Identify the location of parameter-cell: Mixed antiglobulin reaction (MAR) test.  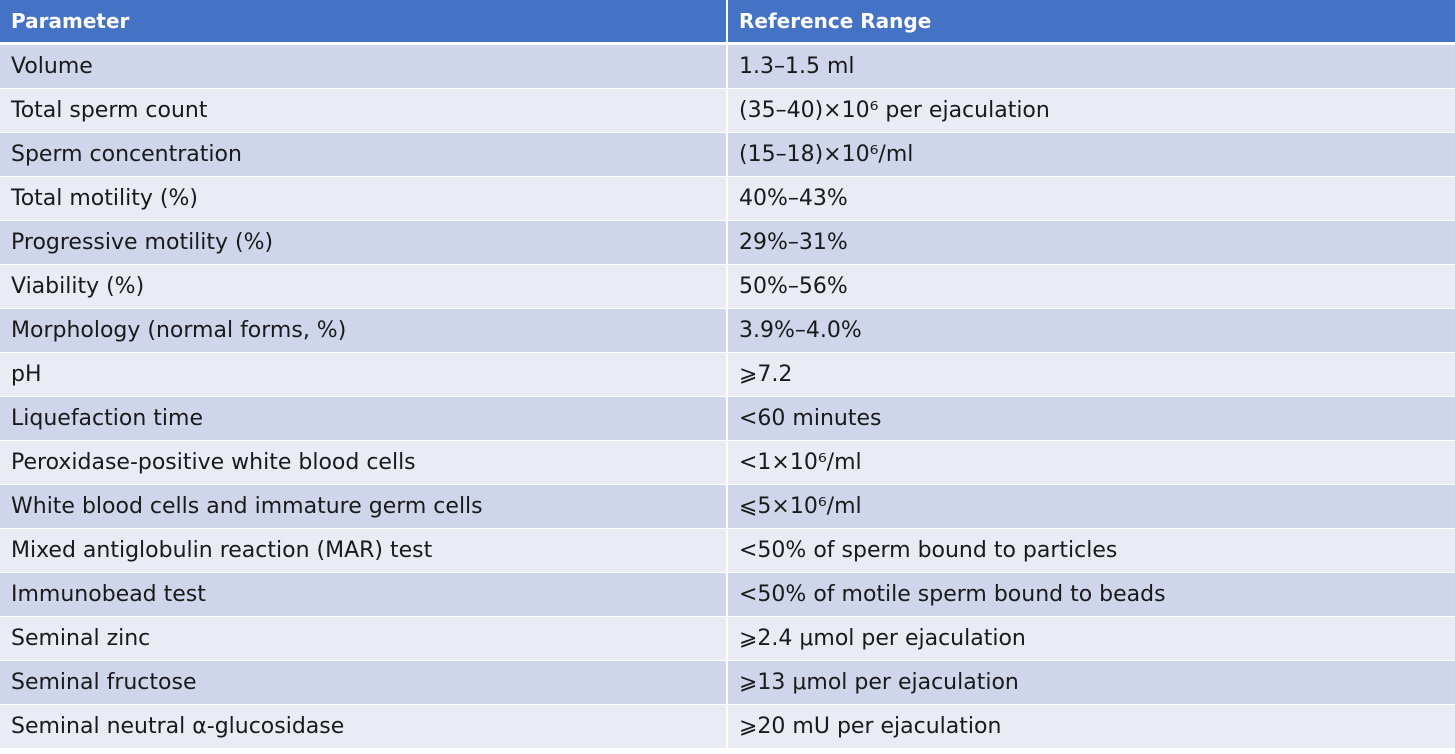
(363, 550).